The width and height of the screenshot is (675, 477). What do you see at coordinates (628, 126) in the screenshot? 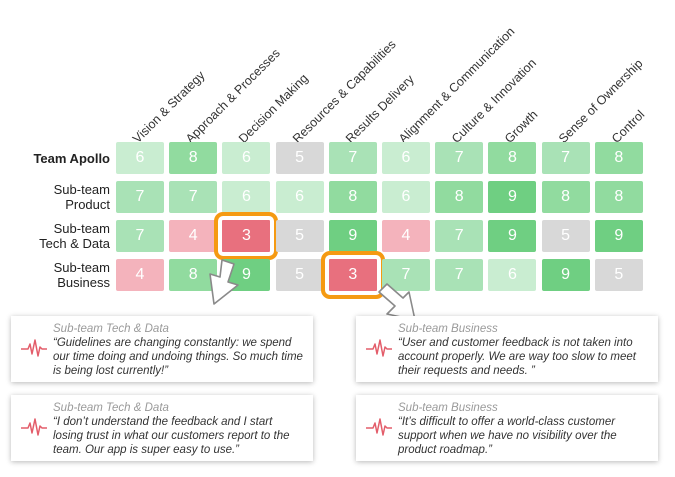
I see `column-header: Control` at bounding box center [628, 126].